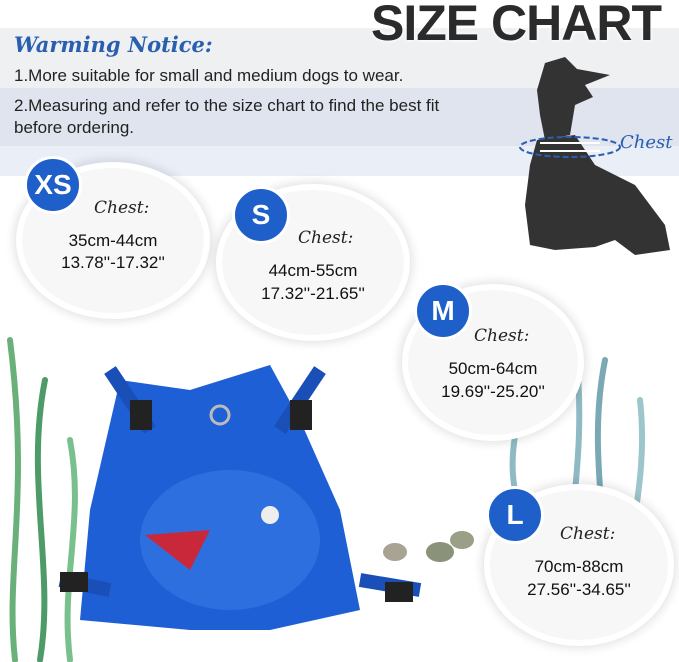 Image resolution: width=679 pixels, height=662 pixels. I want to click on chest-cm: 50cm-64cm, so click(493, 368).